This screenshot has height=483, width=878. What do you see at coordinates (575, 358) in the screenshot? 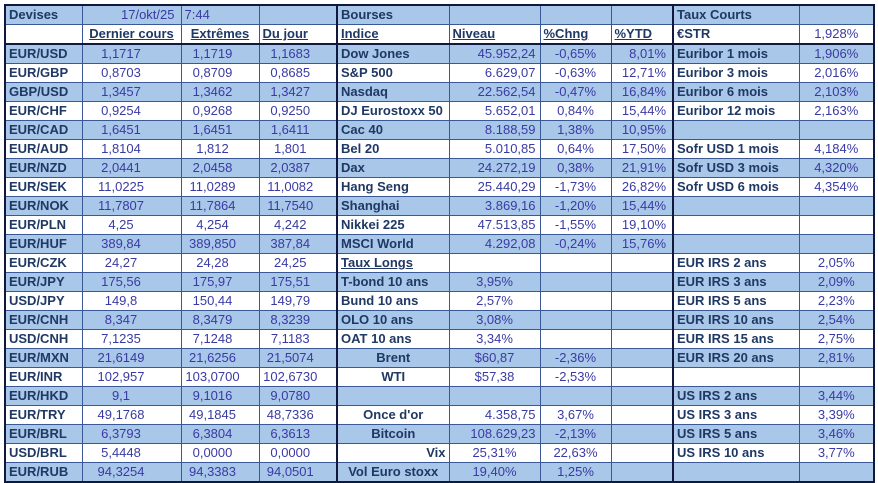
I see `chng-value: -2,36%` at bounding box center [575, 358].